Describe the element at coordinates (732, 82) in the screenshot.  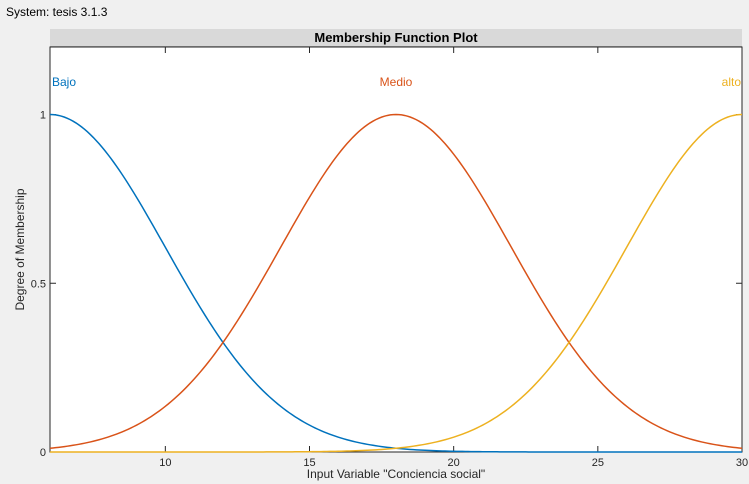
I see `mf-label-alto: alto` at that location.